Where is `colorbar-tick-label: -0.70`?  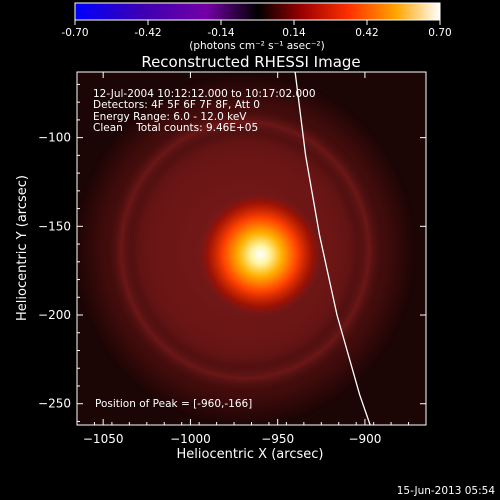
colorbar-tick-label: -0.70 is located at coordinates (74, 33).